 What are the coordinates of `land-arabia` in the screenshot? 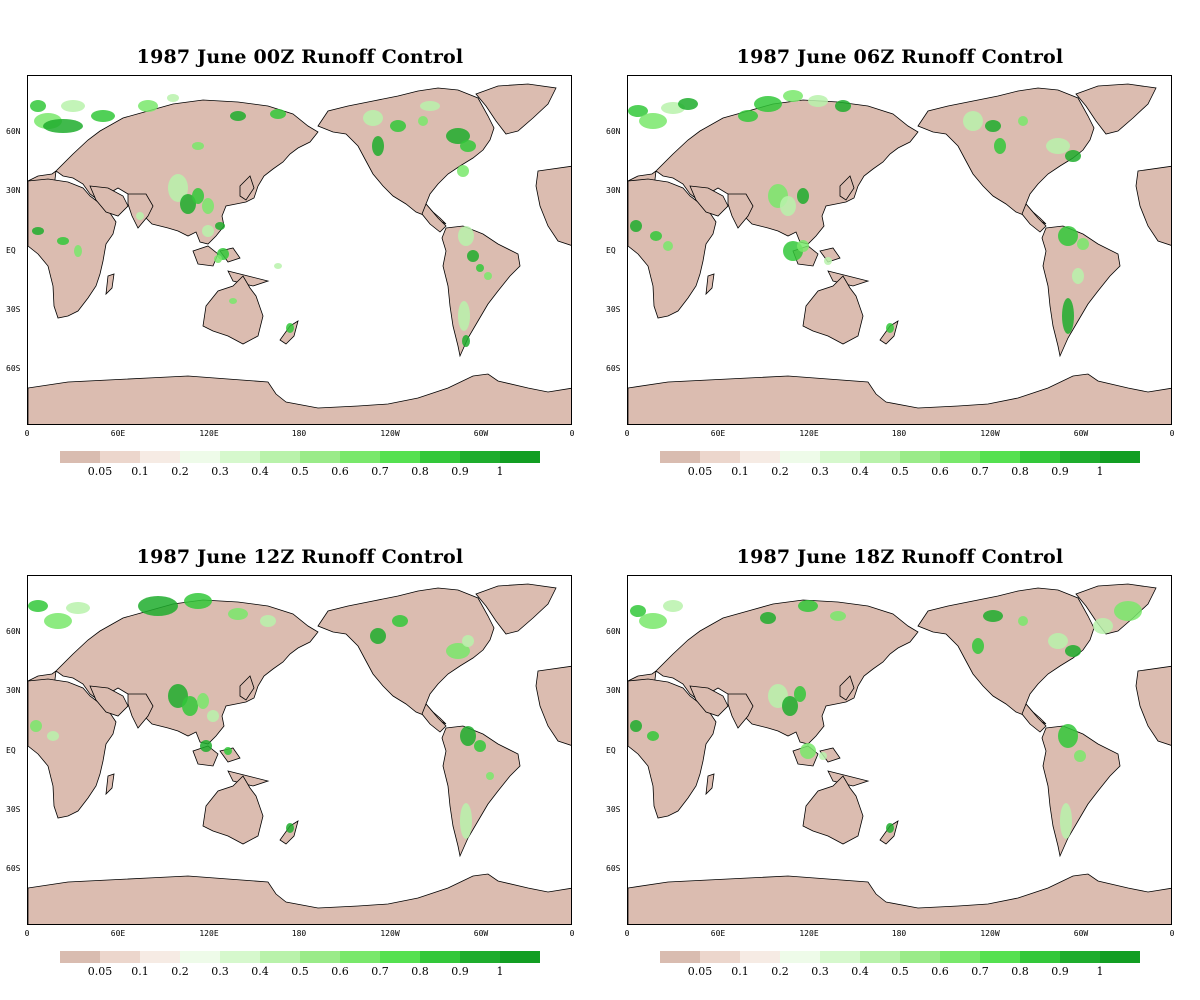 It's located at (709, 201).